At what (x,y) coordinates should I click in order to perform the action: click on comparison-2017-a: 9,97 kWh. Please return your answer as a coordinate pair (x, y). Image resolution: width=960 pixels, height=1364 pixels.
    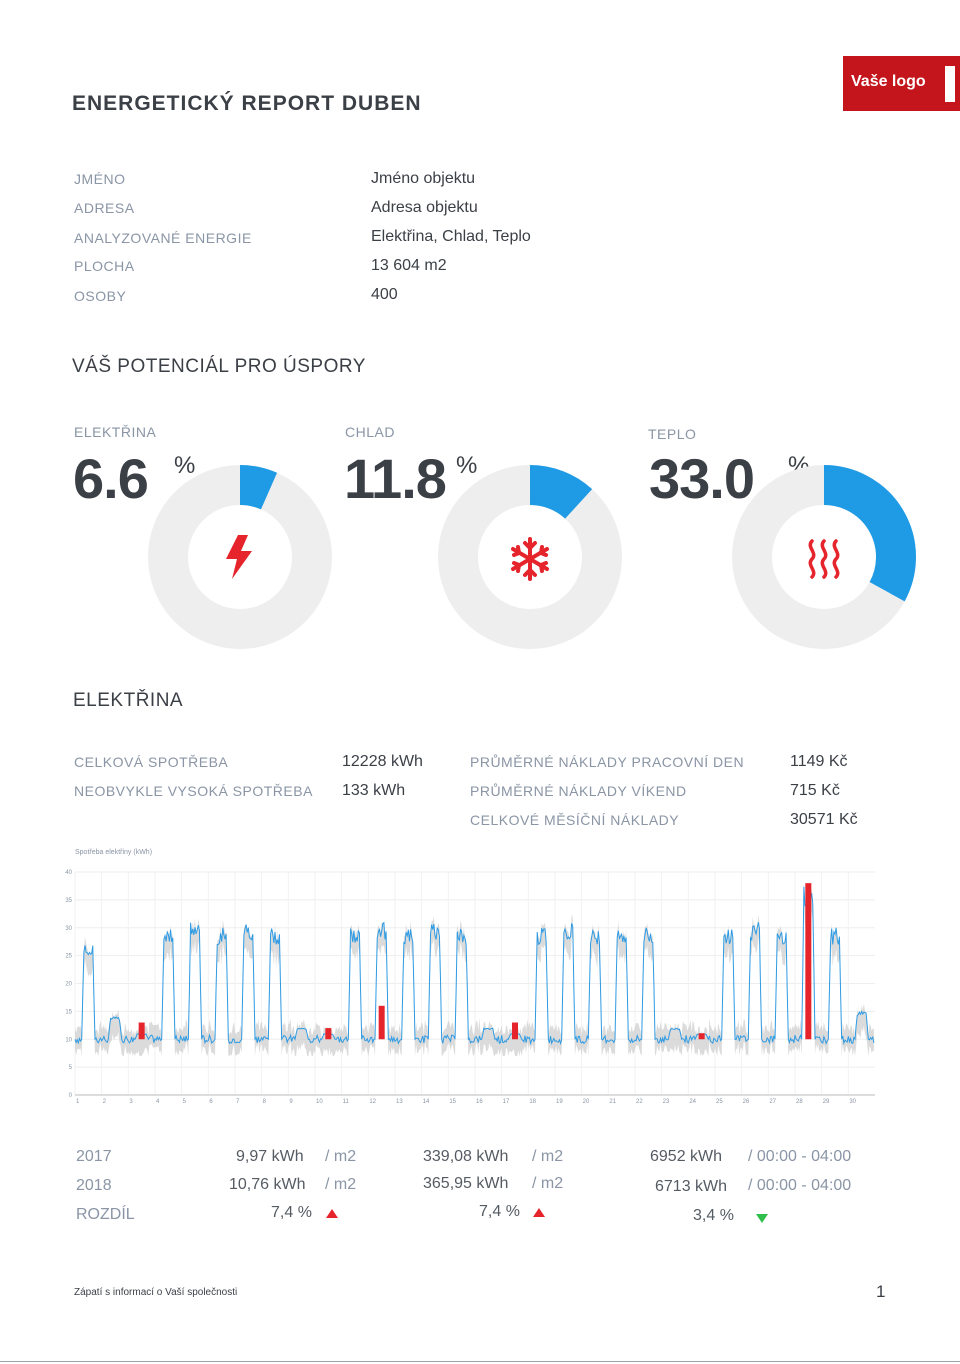
    Looking at the image, I should click on (270, 1156).